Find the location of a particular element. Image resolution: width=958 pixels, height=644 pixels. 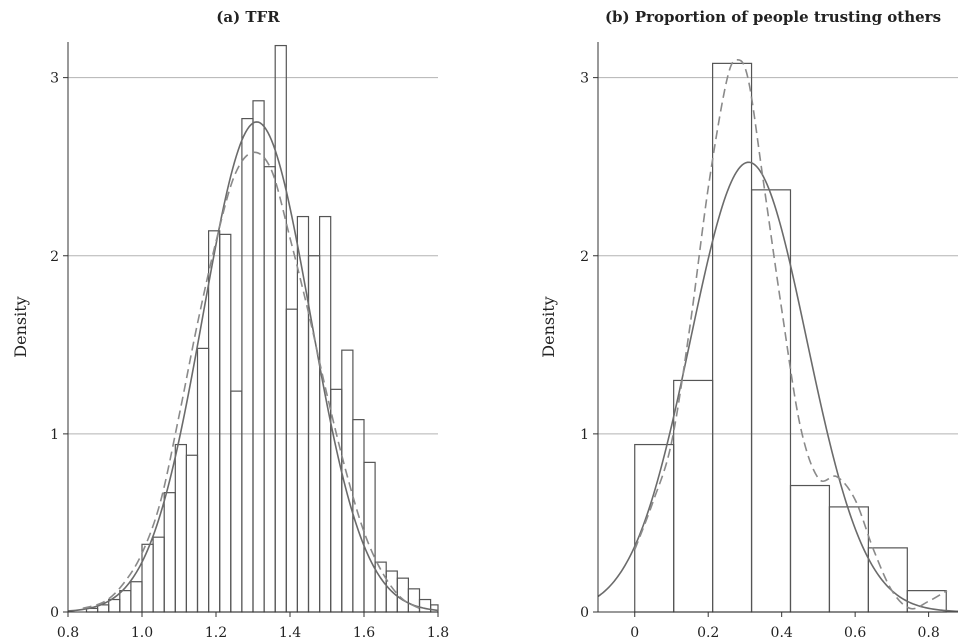

x-tick-label: 1.8 is located at coordinates (438, 633).